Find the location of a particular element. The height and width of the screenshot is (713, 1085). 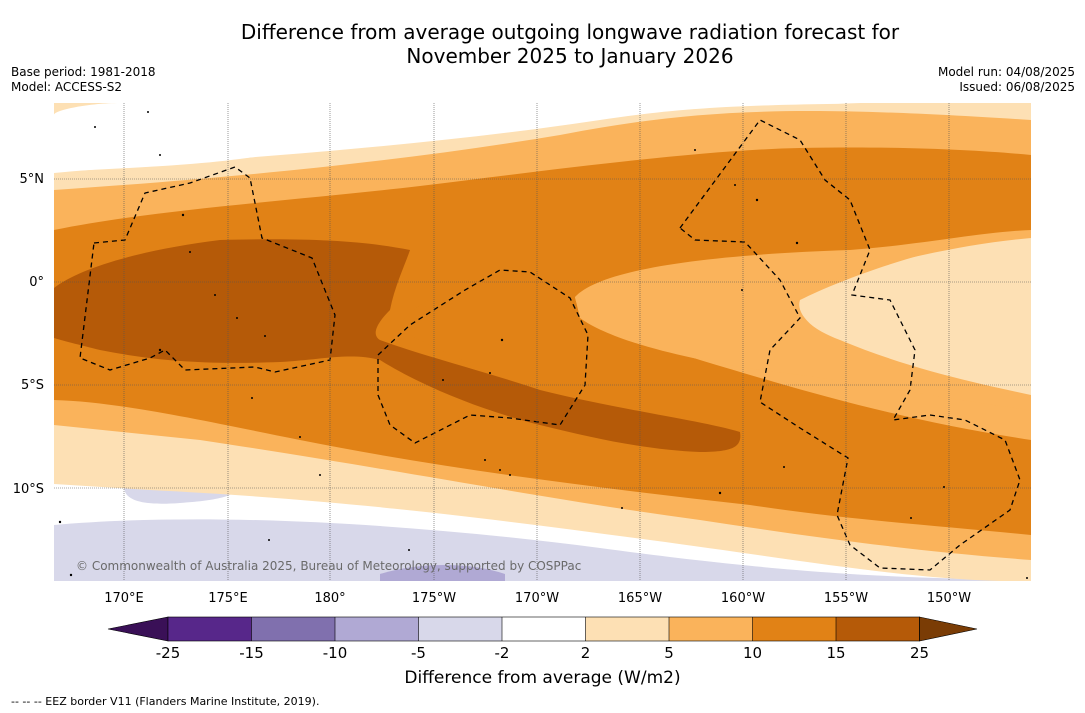

colorbar-outline is located at coordinates (543, 629).